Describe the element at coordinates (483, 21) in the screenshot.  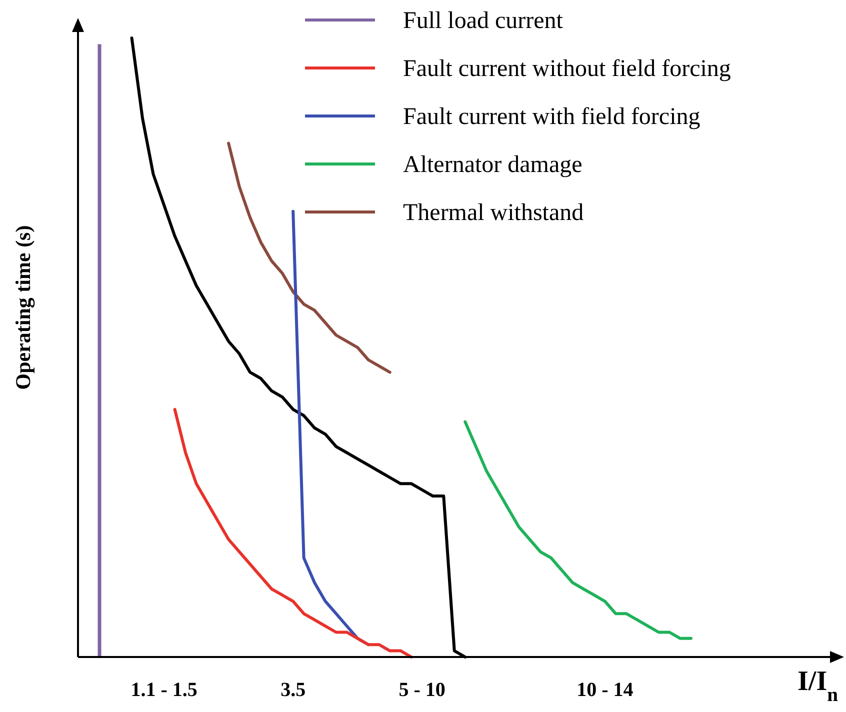
I see `legend-label: Full load current` at that location.